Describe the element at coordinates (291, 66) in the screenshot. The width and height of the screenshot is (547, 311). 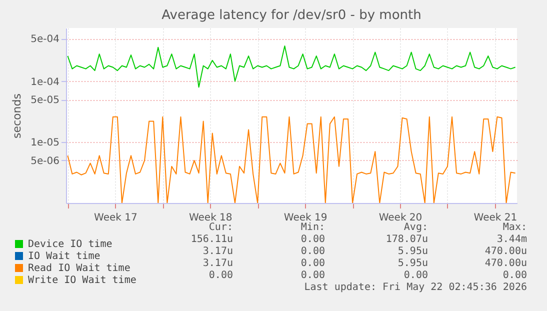
I see `line-series` at that location.